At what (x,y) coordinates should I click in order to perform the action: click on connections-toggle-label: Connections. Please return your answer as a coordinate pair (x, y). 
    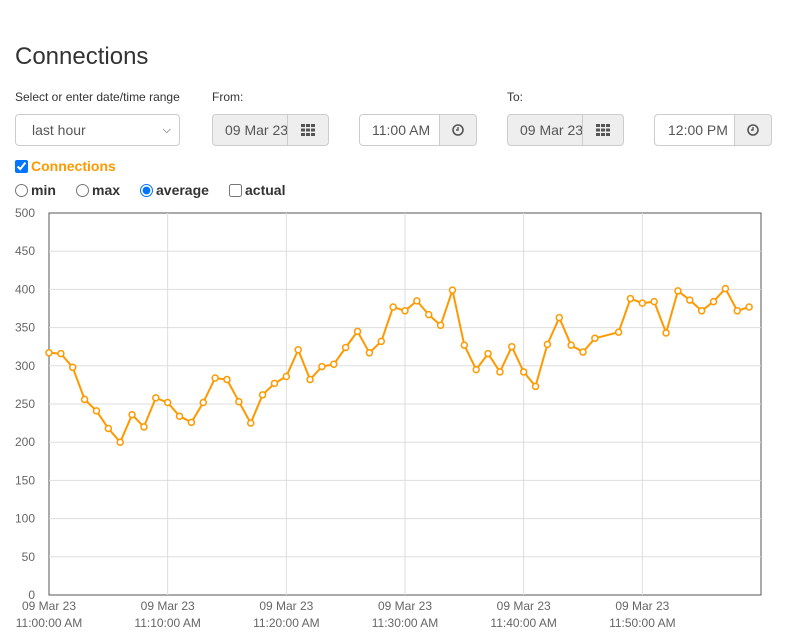
    Looking at the image, I should click on (73, 166).